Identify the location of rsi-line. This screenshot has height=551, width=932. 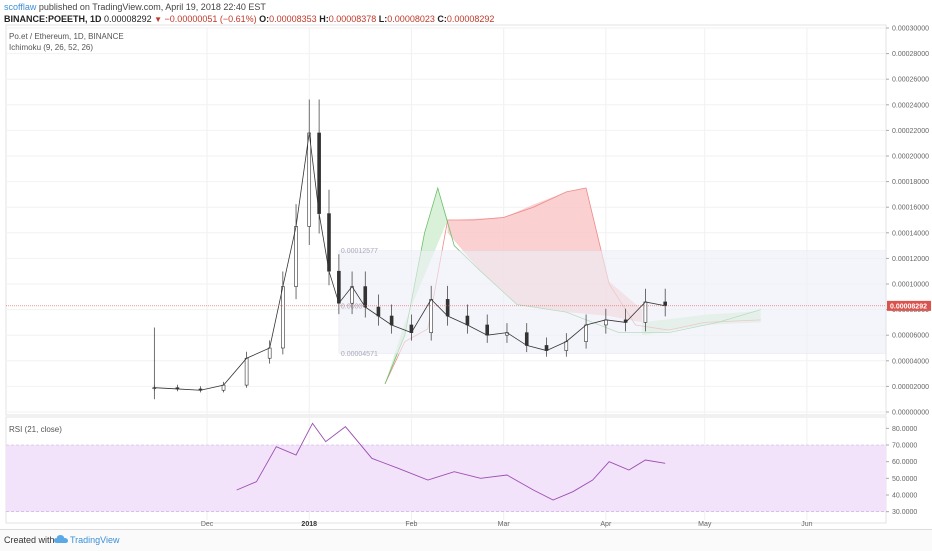
(451, 461).